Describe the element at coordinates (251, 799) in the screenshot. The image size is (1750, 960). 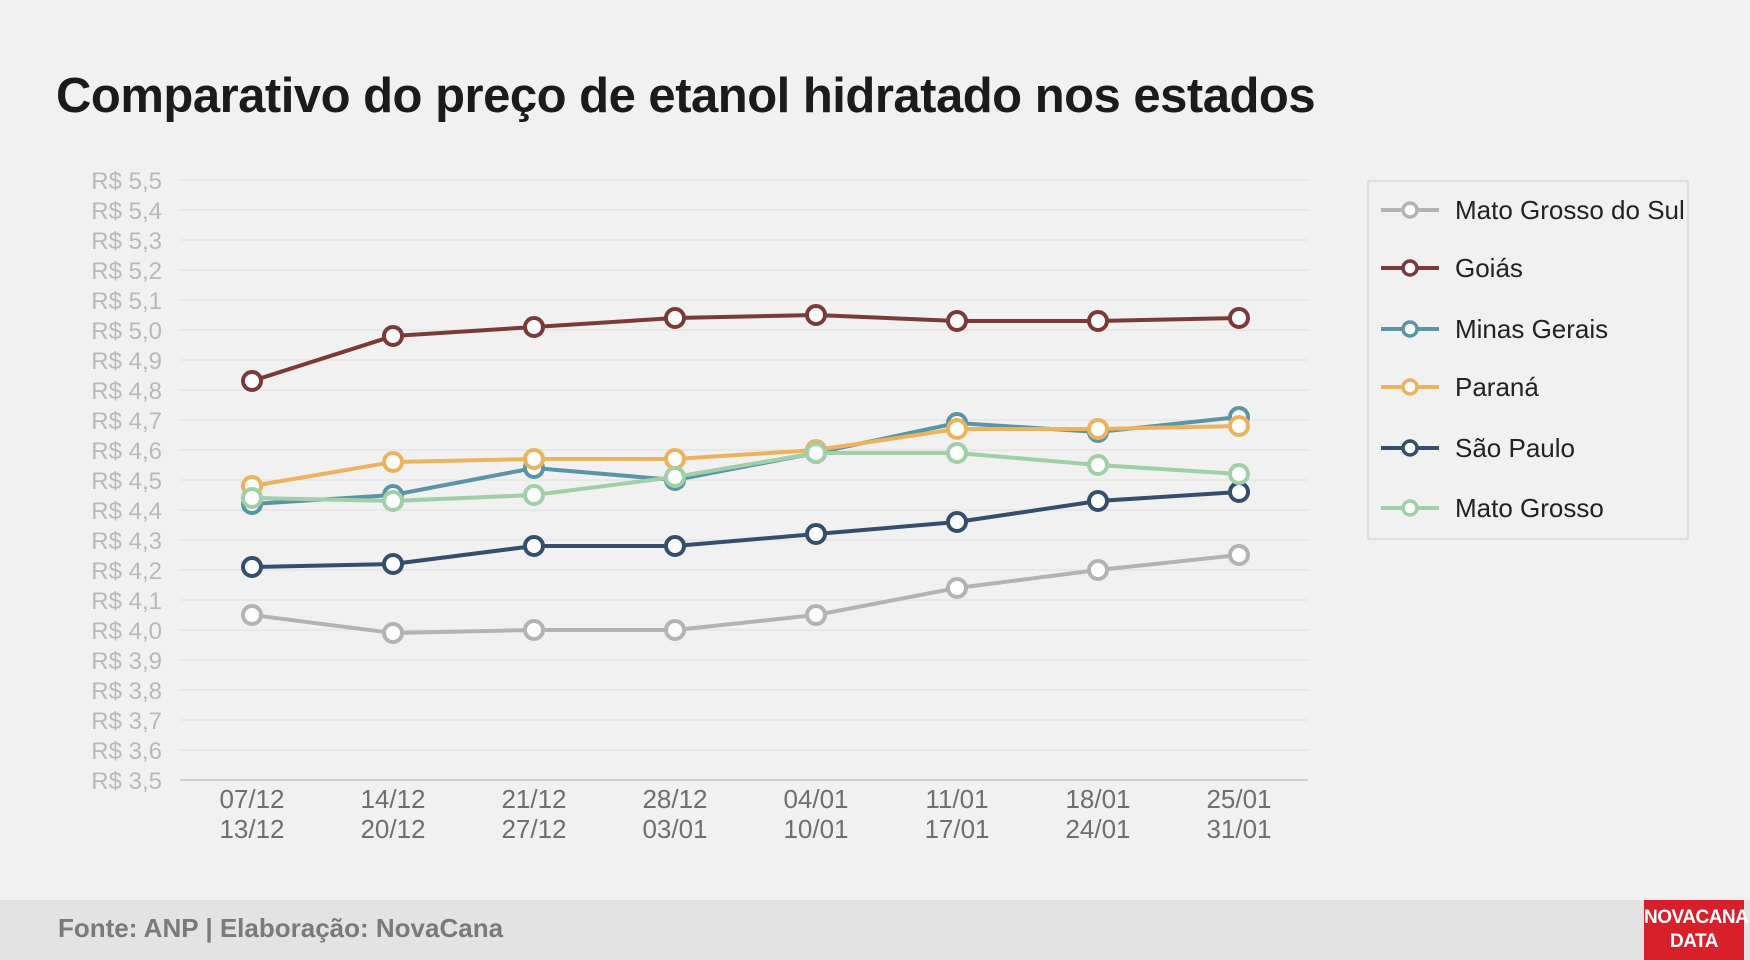
I see `x-tick-label: 07/12` at that location.